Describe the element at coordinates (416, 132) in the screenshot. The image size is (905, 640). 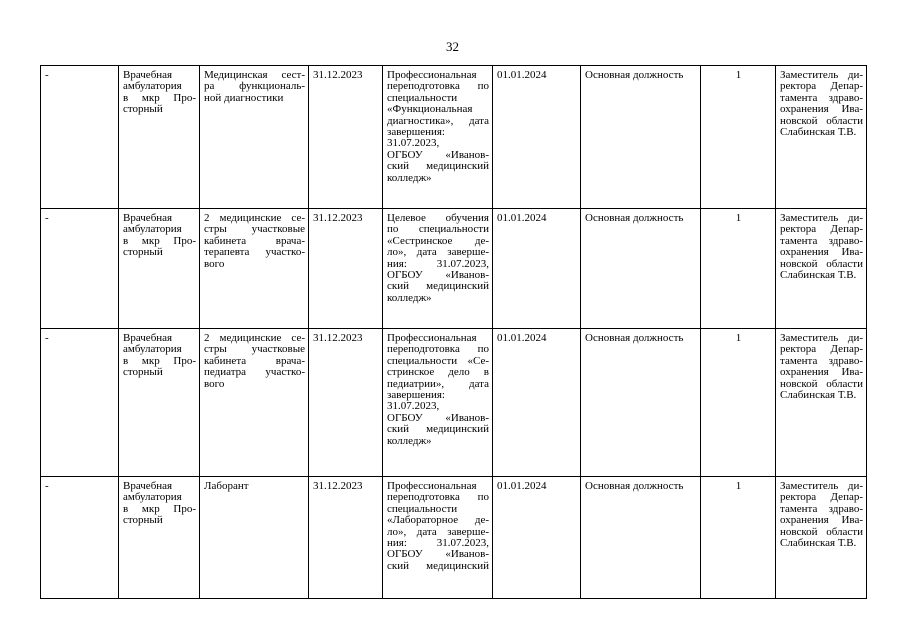
I see `cell-line: завершения:` at that location.